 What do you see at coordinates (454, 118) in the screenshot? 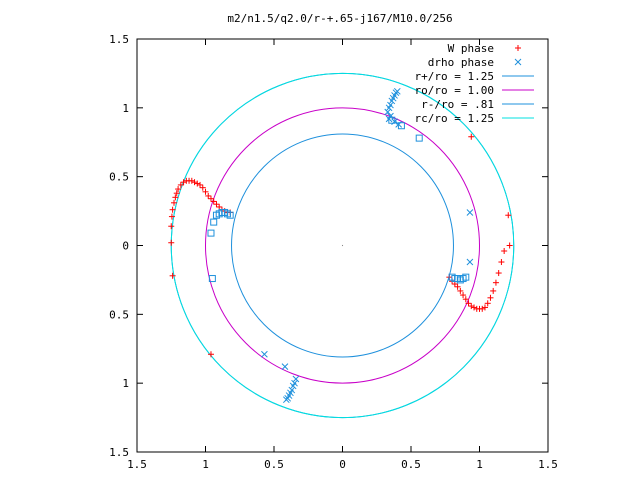
I see `legend-label: rc/ro = 1.25` at bounding box center [454, 118].